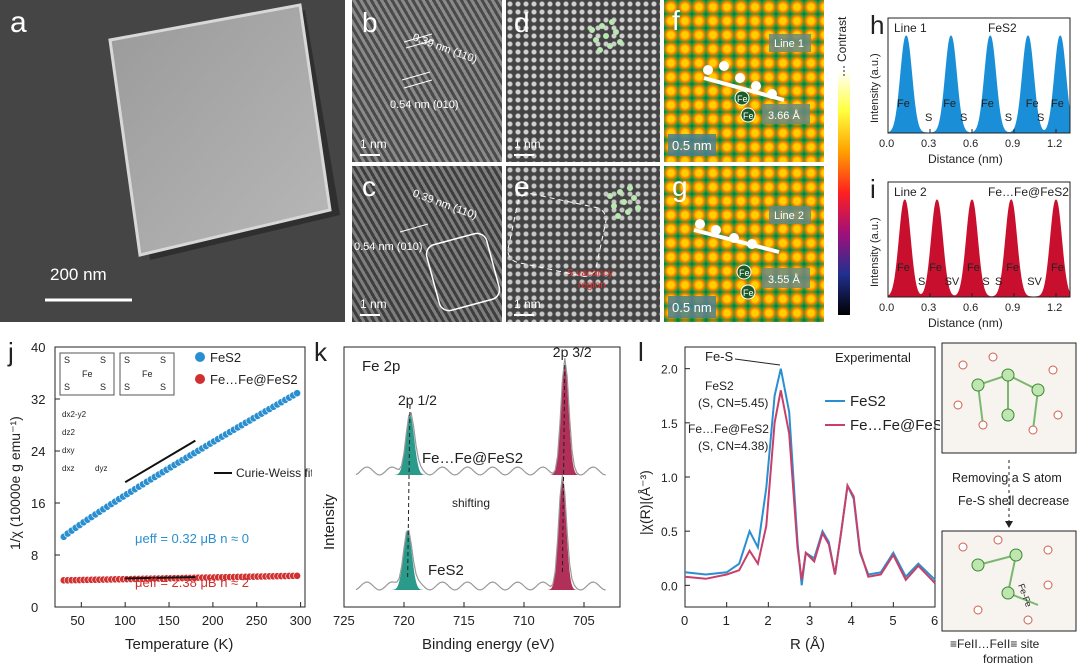  What do you see at coordinates (344, 620) in the screenshot?
I see `x-tick-label-k: 725` at bounding box center [344, 620].